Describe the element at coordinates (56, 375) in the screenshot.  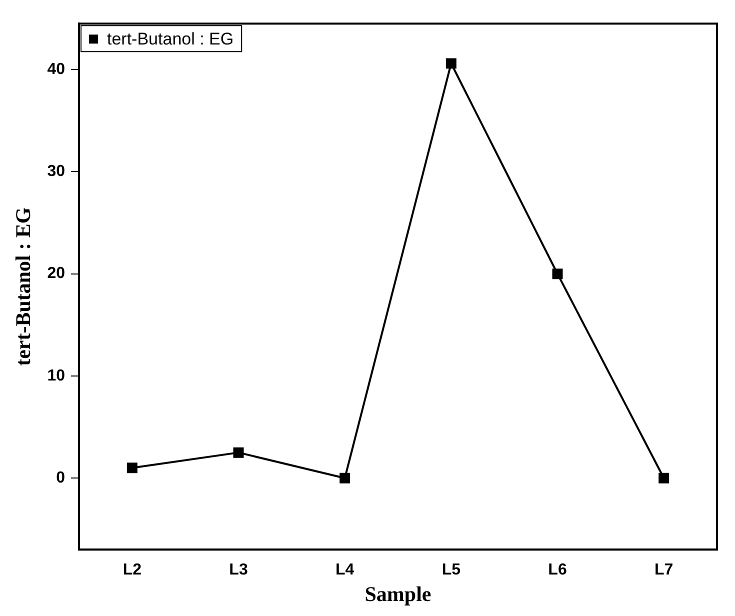
I see `y-tick-label: 10` at that location.